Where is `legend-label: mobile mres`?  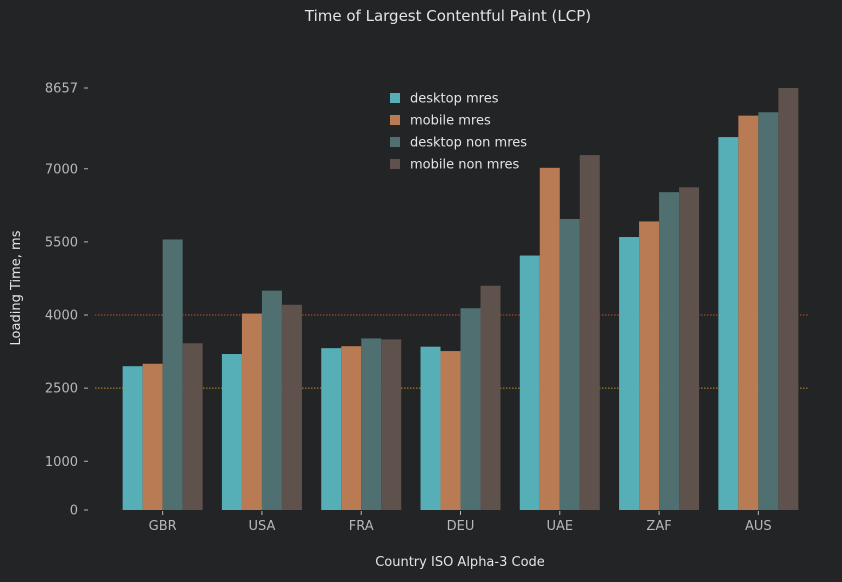
legend-label: mobile mres is located at coordinates (450, 121).